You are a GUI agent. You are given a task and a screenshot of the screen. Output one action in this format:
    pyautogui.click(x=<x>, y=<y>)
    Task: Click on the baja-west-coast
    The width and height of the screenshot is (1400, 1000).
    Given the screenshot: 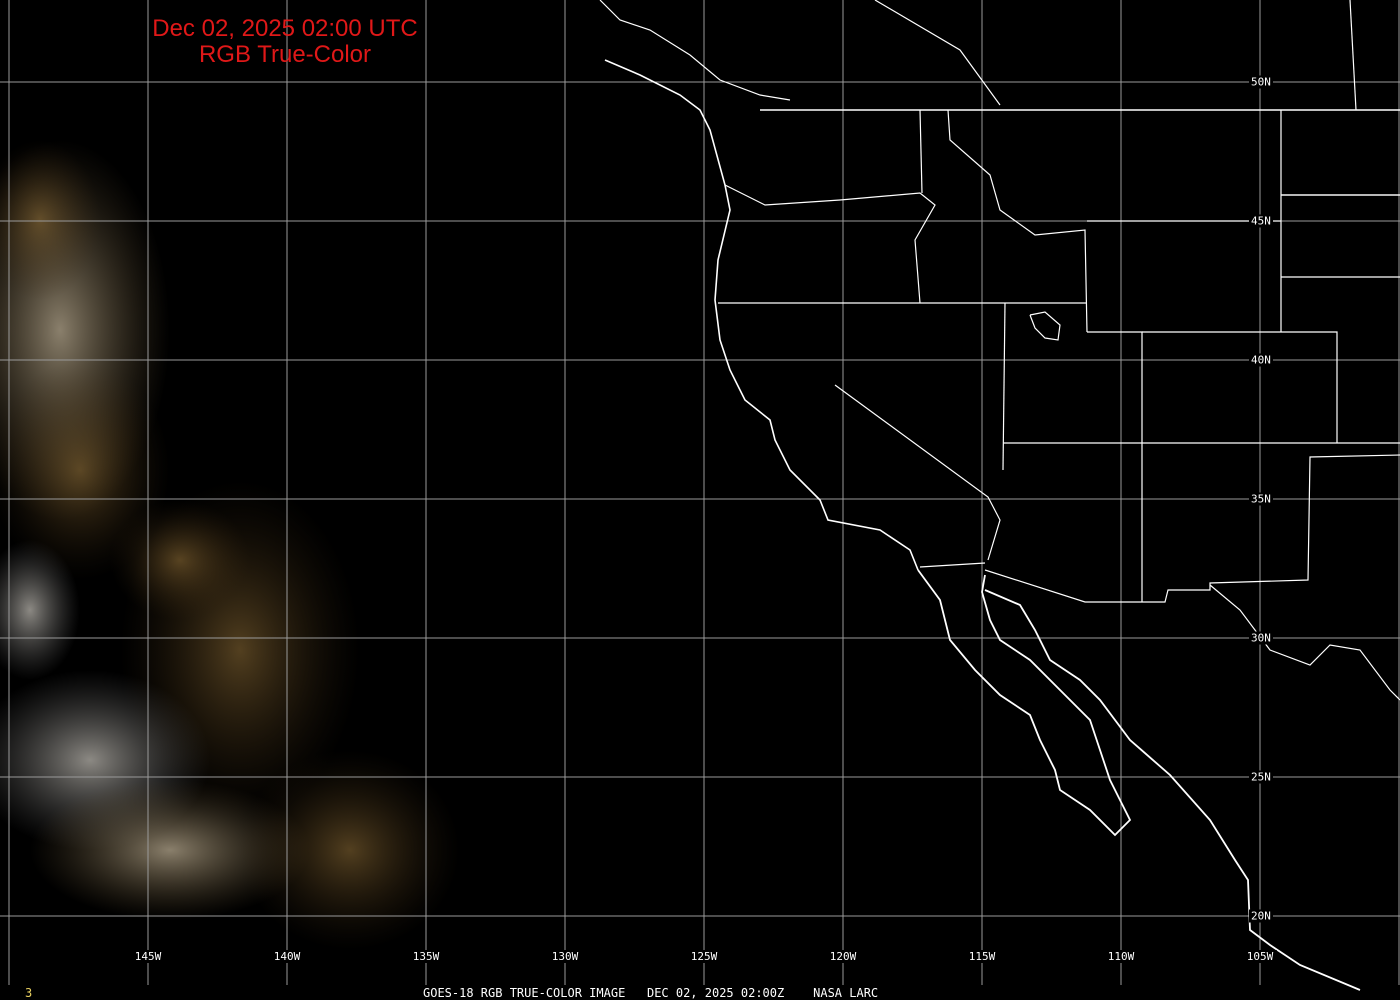 What is the action you would take?
    pyautogui.click(x=1024, y=703)
    